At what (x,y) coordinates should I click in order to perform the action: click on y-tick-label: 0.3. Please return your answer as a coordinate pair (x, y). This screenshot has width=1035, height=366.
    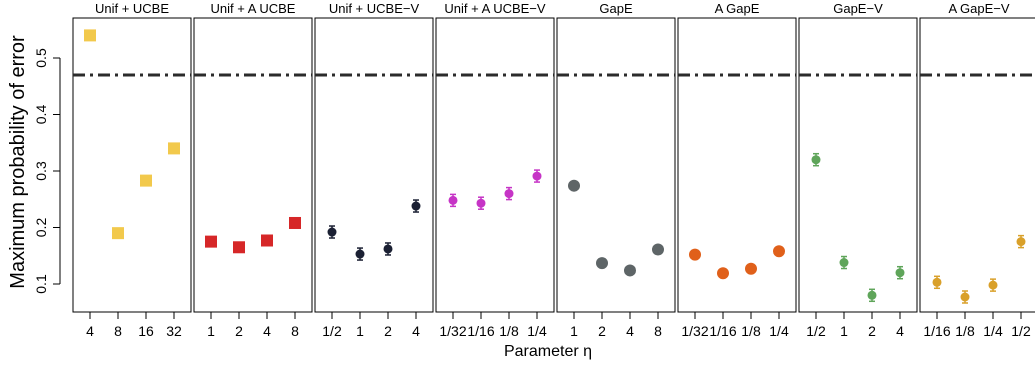
    Looking at the image, I should click on (41, 171).